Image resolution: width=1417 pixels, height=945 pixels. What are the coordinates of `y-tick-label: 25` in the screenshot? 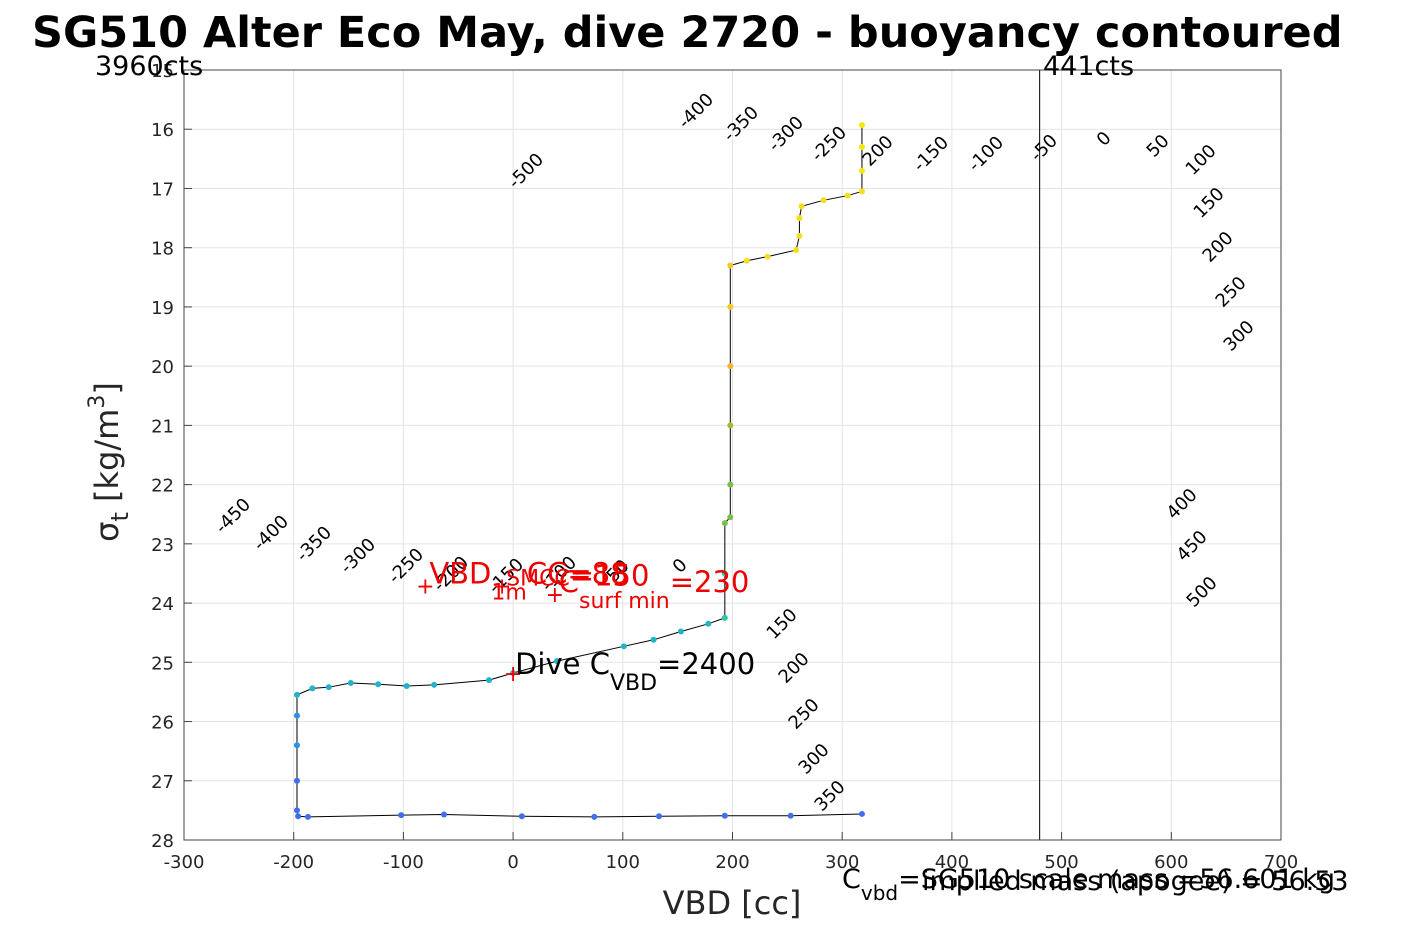 It's located at (162, 663).